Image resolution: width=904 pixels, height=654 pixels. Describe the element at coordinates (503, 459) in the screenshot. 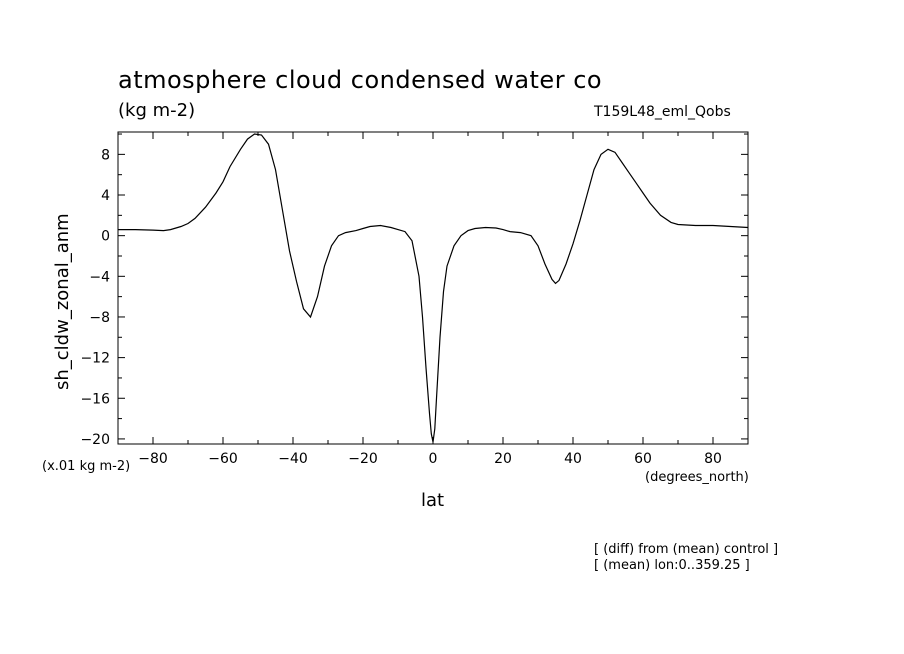

I see `x-tick-label: 20` at that location.